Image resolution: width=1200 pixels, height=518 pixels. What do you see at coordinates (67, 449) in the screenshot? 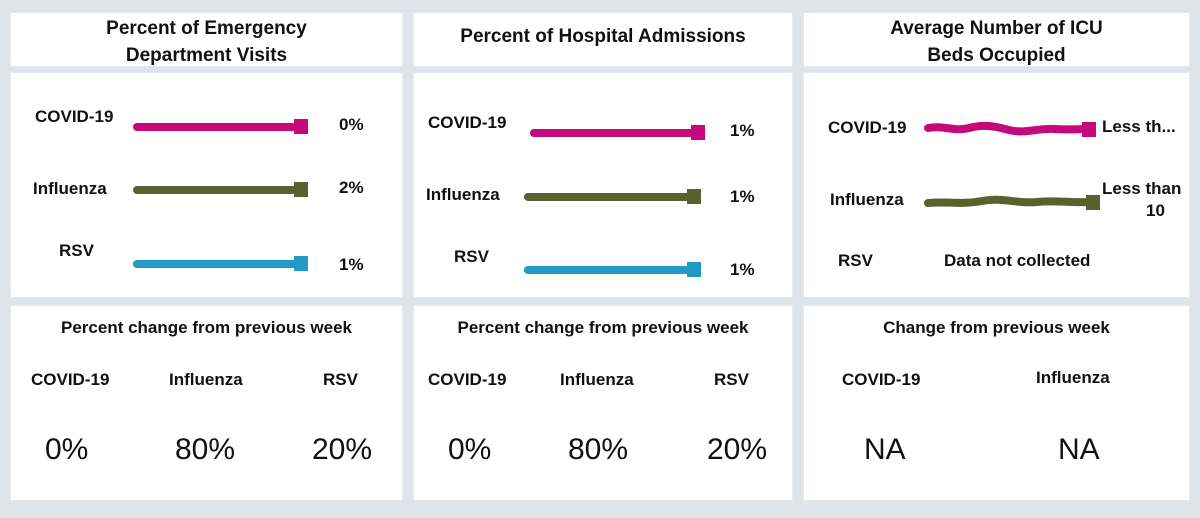
I see `ed-change-covid-value: 0%` at bounding box center [67, 449].